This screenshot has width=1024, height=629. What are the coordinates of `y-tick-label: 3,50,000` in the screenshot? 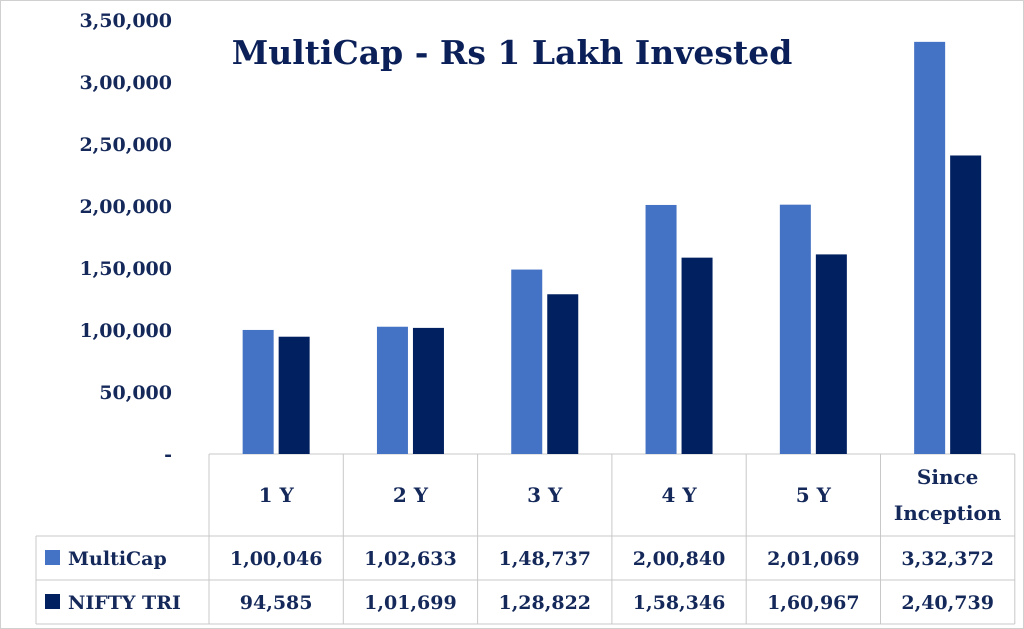 It's located at (125, 21).